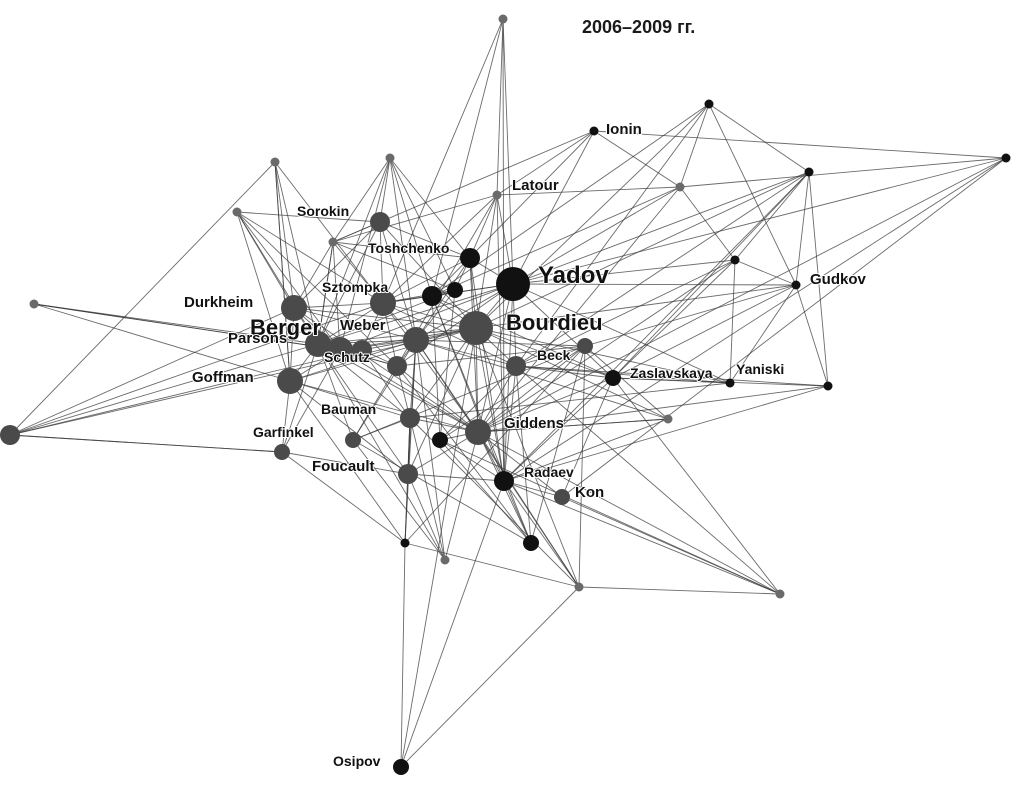 The height and width of the screenshot is (799, 1014). Describe the element at coordinates (290, 381) in the screenshot. I see `node-goffman` at that location.